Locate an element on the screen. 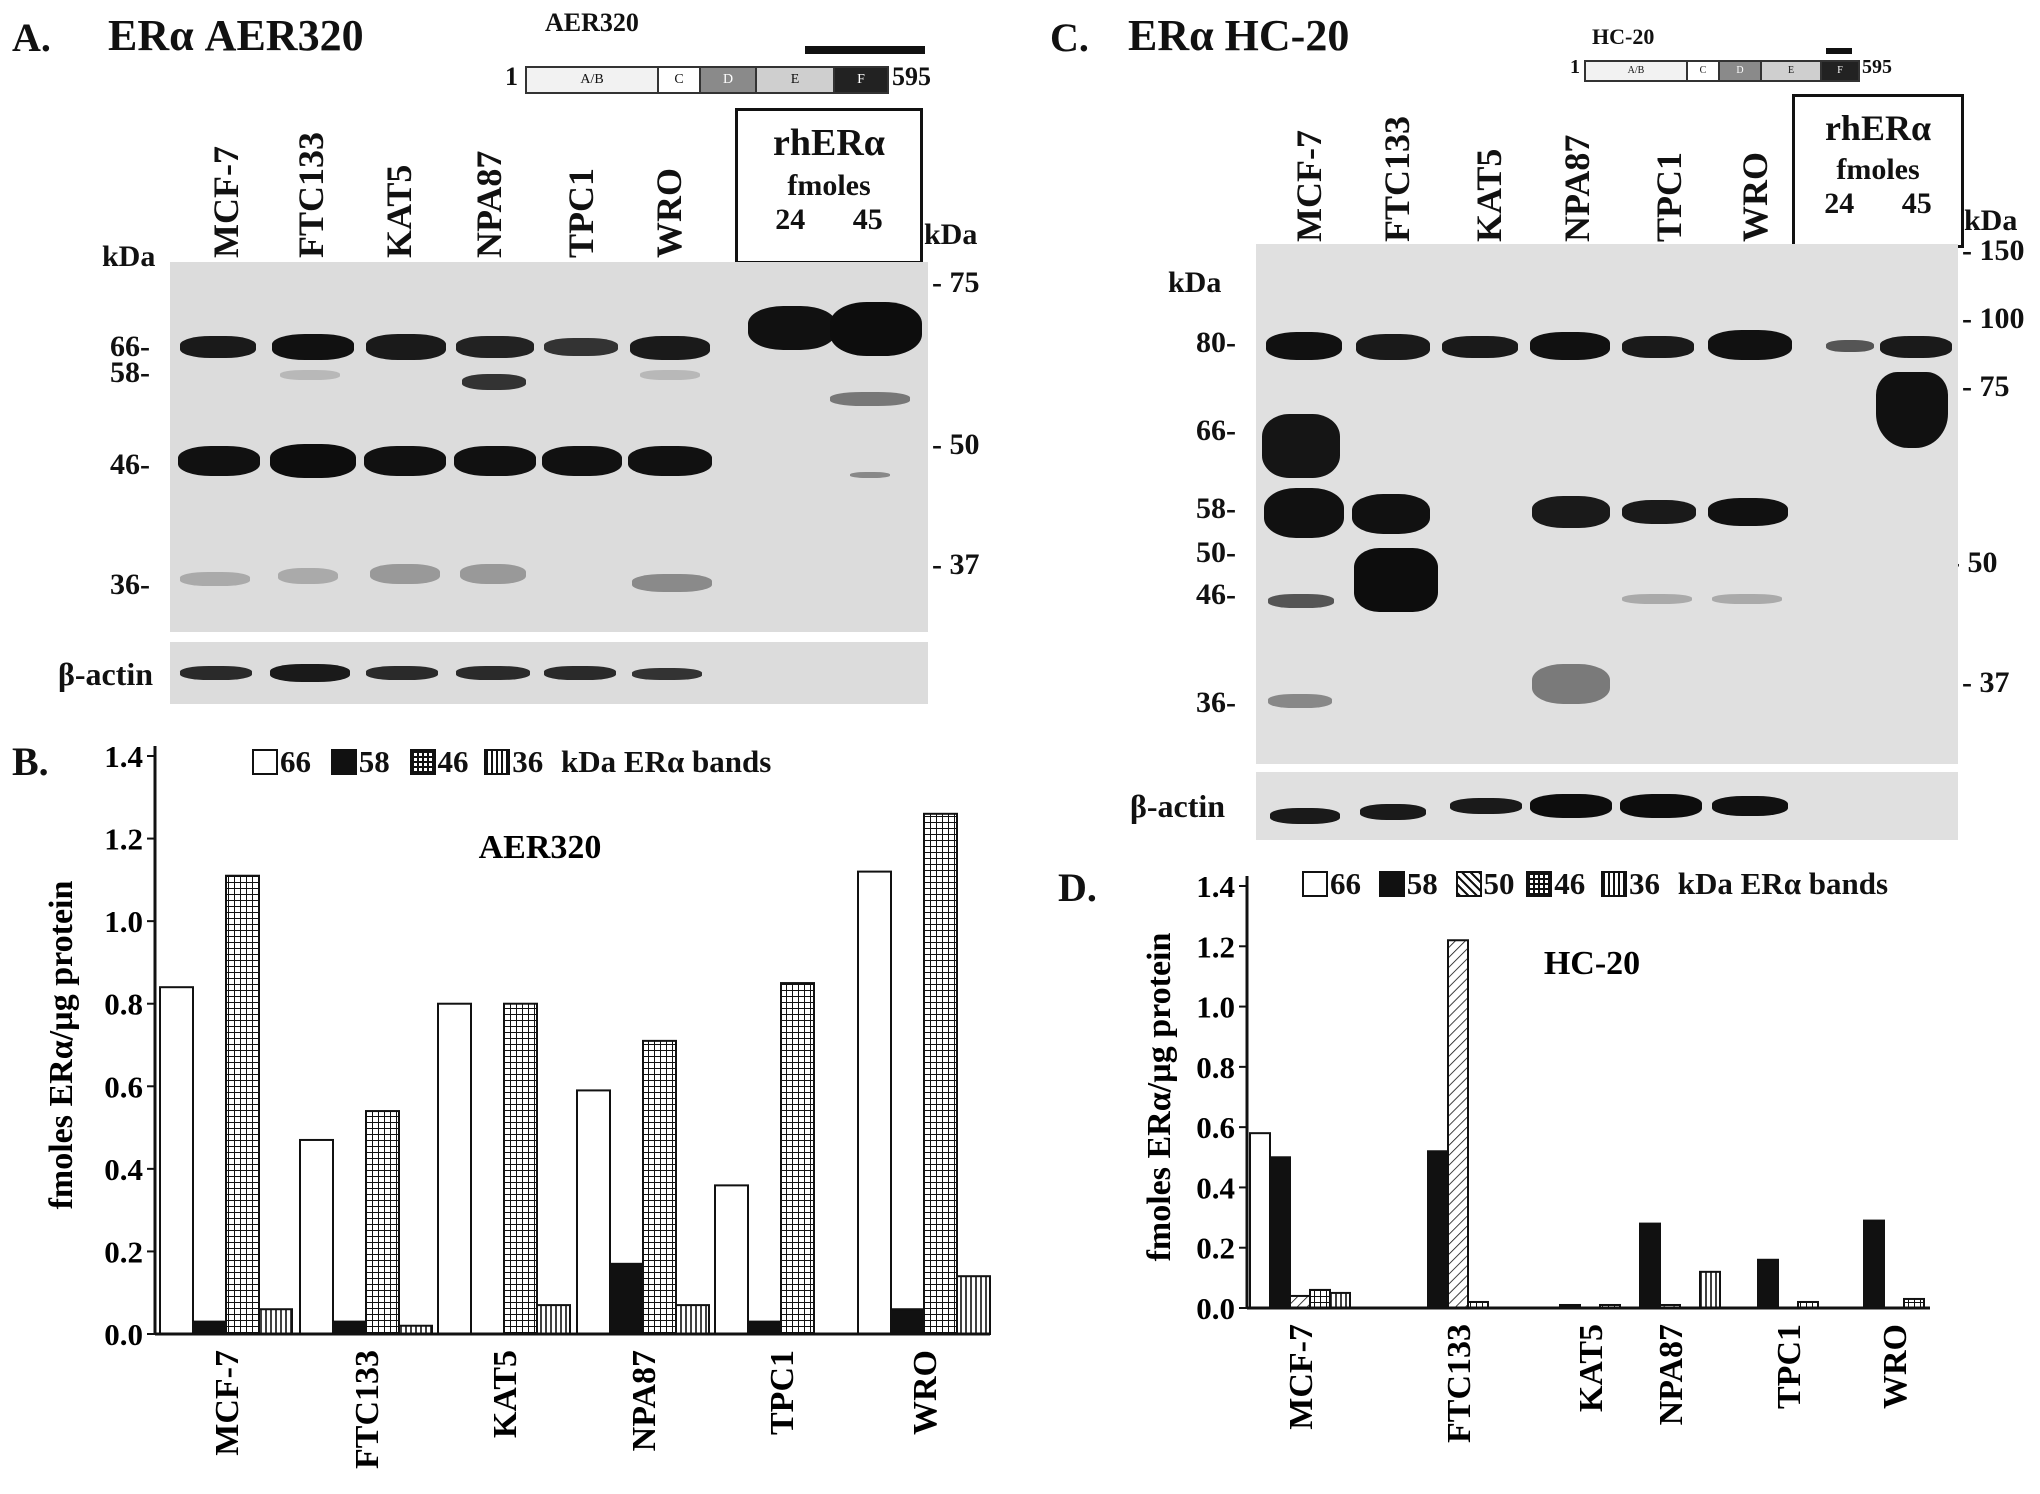 The width and height of the screenshot is (2040, 1494). left-marker-36: 36- is located at coordinates (130, 584).